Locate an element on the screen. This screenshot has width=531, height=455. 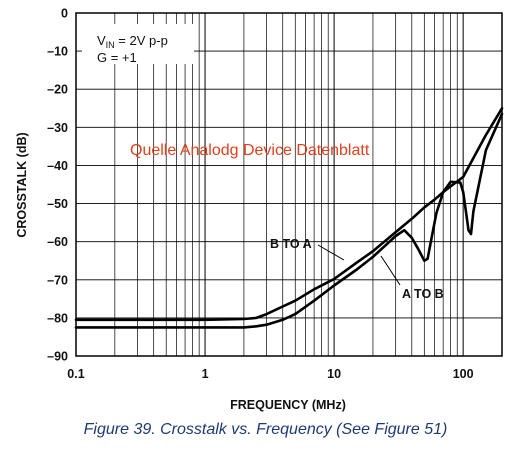
y-tick-label: –40 is located at coordinates (57, 166).